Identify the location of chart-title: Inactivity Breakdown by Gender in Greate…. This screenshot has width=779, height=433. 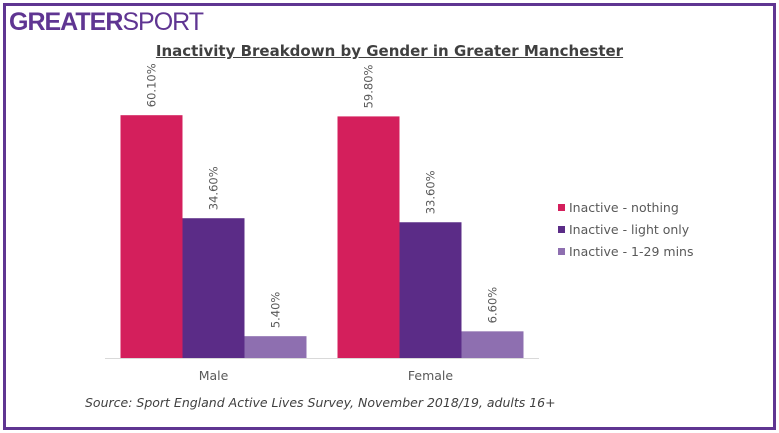
(389, 51).